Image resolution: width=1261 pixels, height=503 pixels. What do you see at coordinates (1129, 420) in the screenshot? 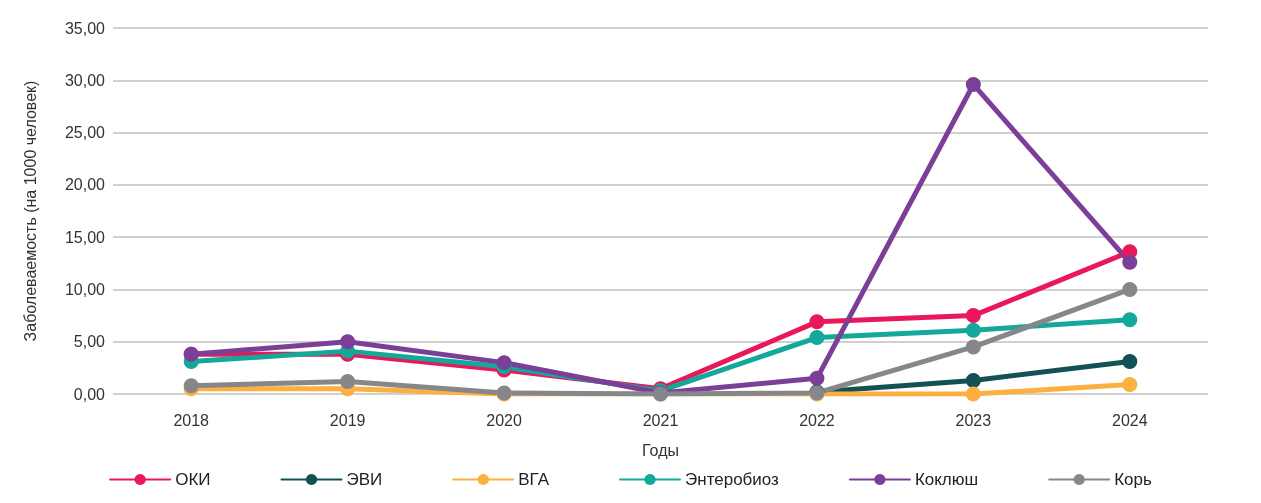
I see `x-tick-label: 2024` at bounding box center [1129, 420].